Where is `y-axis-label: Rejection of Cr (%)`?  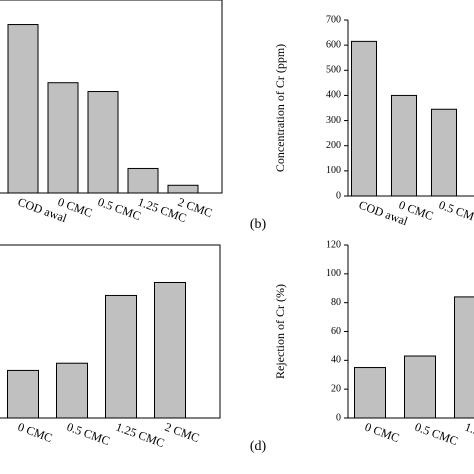 y-axis-label: Rejection of Cr (%) is located at coordinates (280, 331).